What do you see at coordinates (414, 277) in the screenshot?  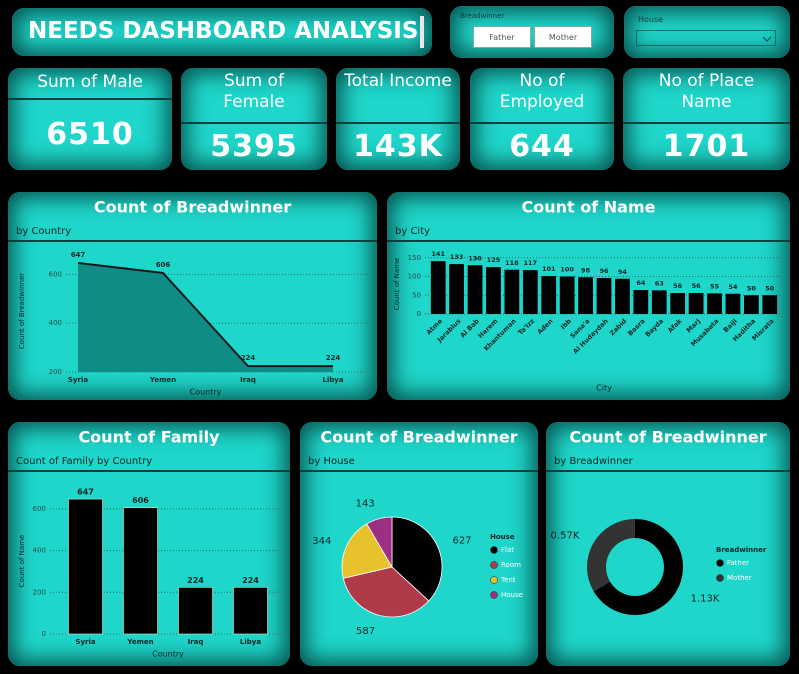 I see `y-tick-label: 100` at bounding box center [414, 277].